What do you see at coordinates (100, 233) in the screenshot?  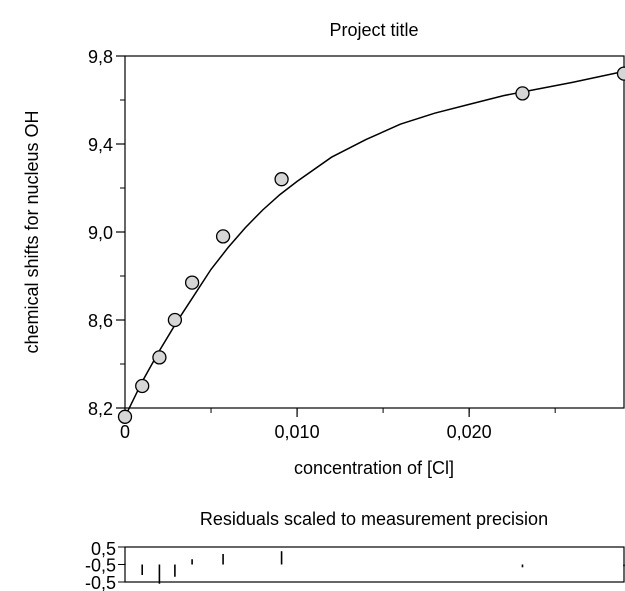 I see `y-tick-label: 9,0` at bounding box center [100, 233].